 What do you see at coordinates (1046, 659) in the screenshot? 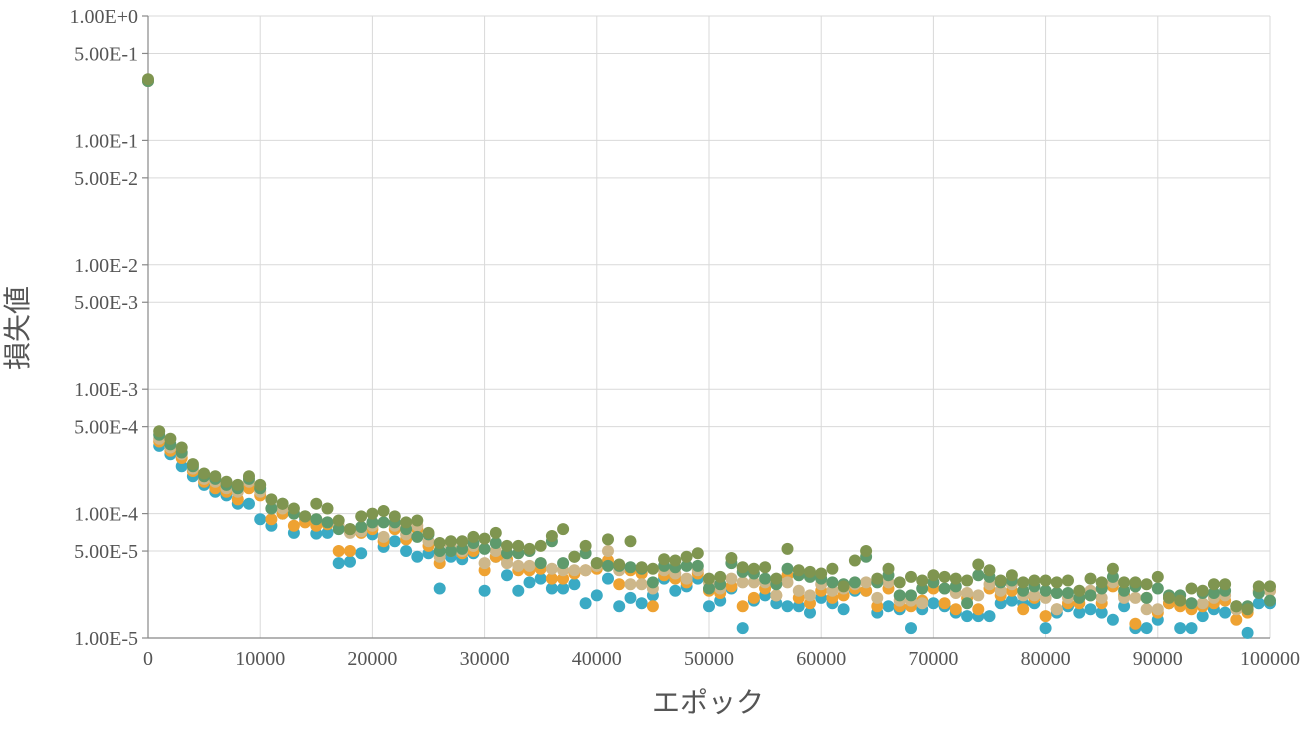
I see `x-tick-label: 80000` at bounding box center [1046, 659].